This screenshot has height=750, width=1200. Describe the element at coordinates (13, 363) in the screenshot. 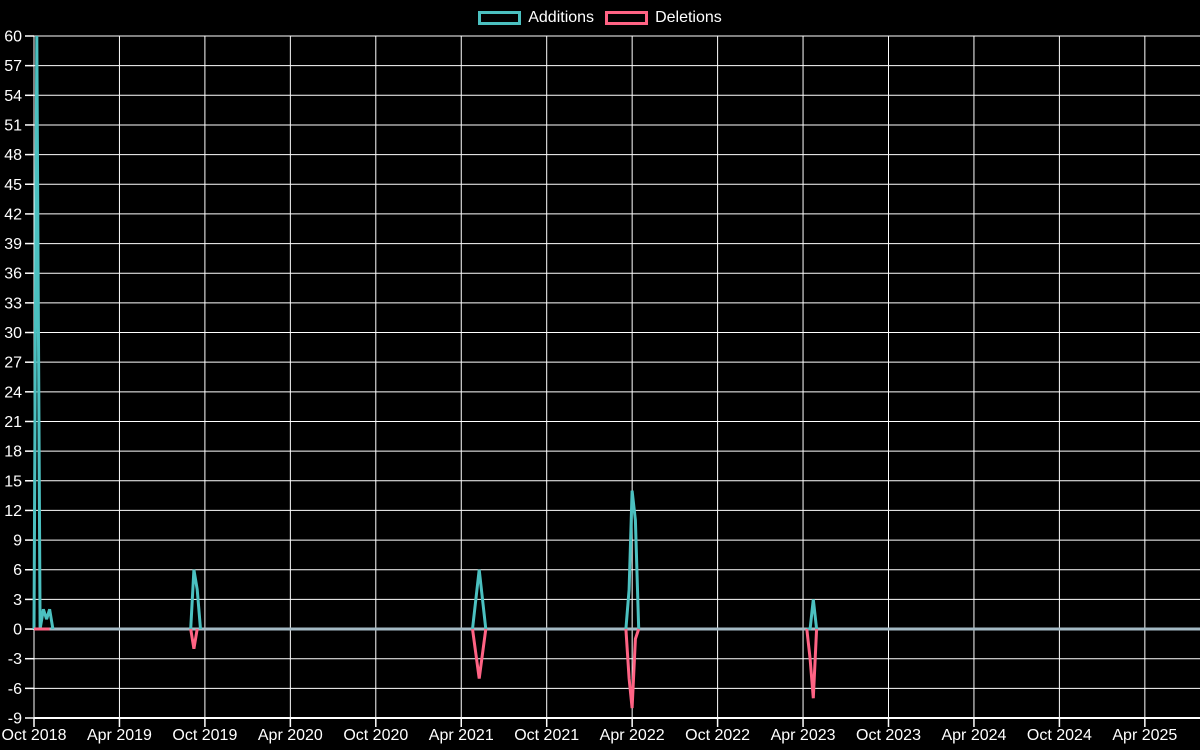

I see `svg-text: 27` at that location.